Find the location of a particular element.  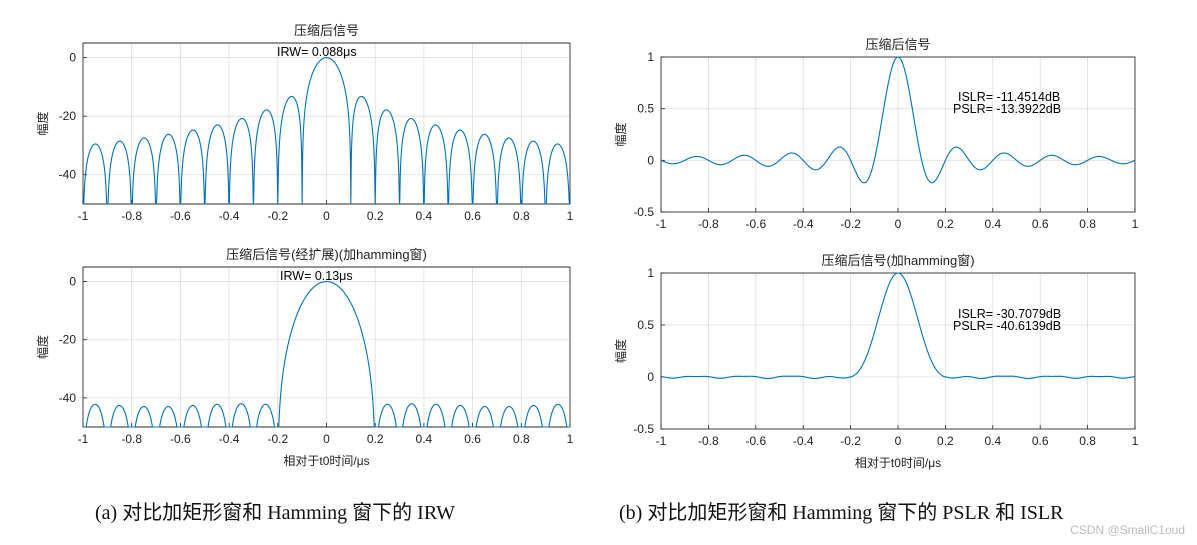

caption-left: (a) 对比加矩形窗和 Hamming 窗下的 IRW is located at coordinates (275, 513).